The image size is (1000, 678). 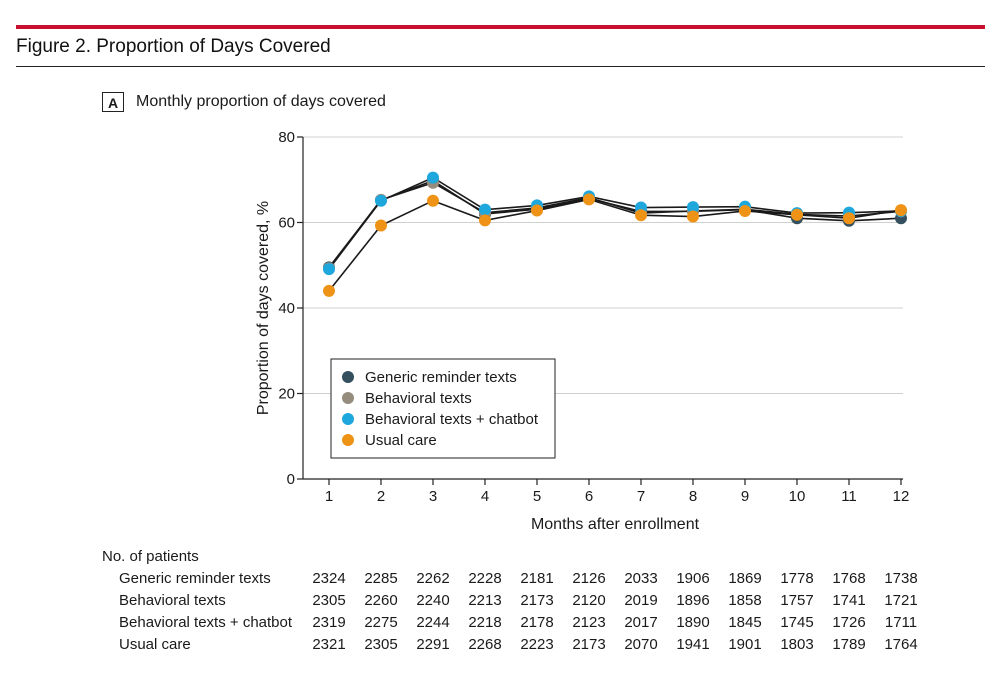 I want to click on table-cell: 1803, so click(x=797, y=644).